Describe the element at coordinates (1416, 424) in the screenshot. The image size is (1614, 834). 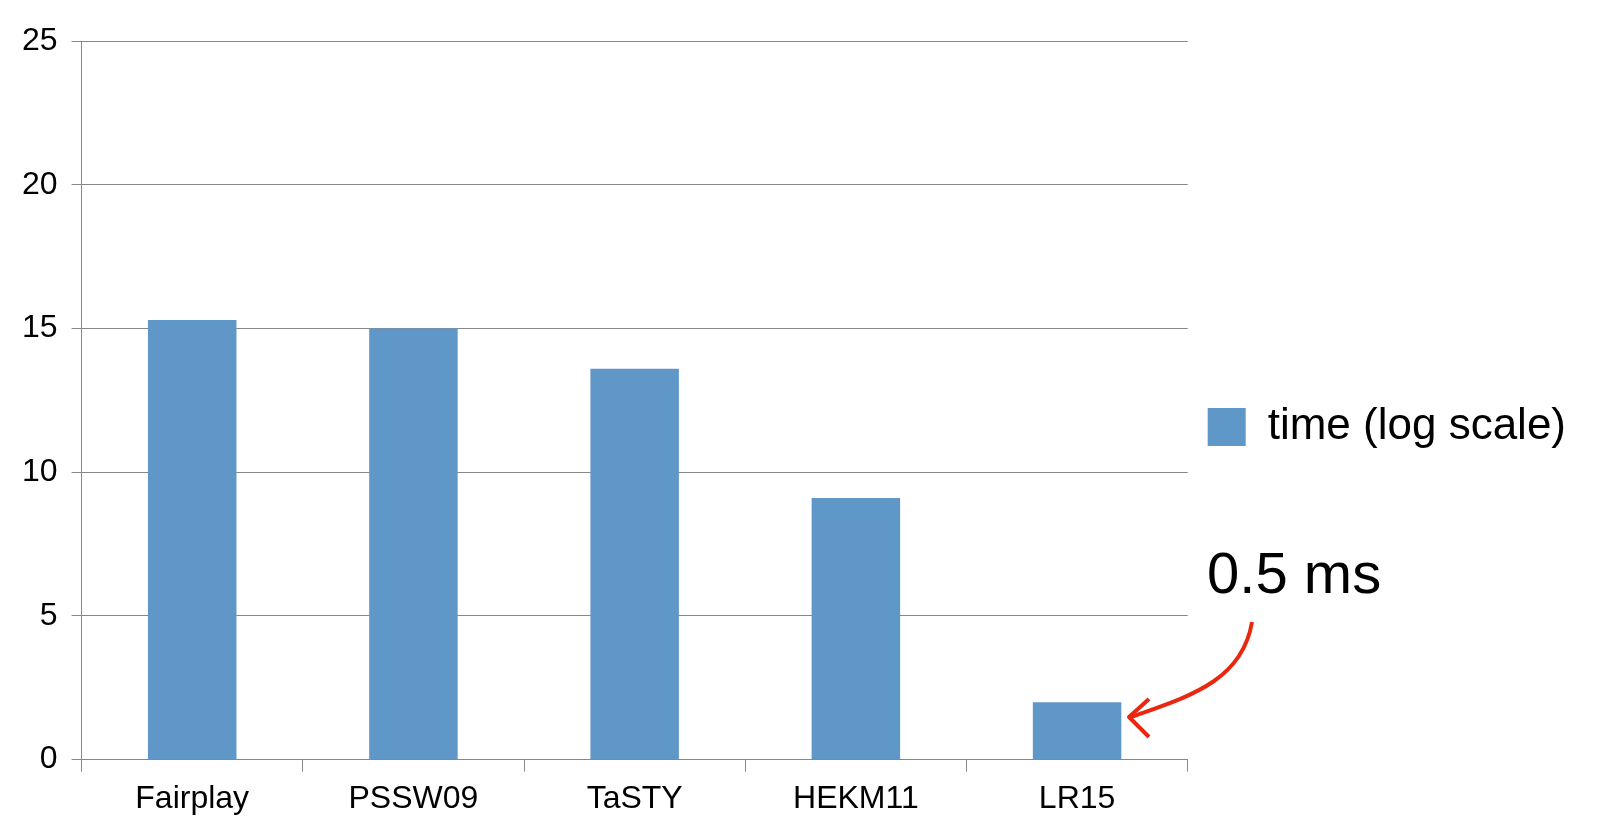
I see `legend-label: time (log scale)` at that location.